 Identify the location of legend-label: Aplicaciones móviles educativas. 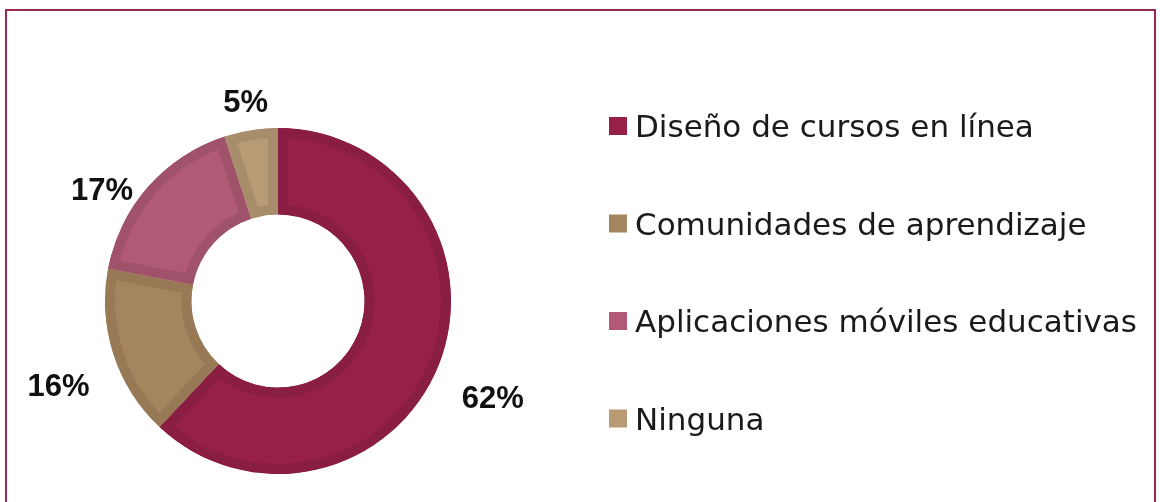
(886, 321).